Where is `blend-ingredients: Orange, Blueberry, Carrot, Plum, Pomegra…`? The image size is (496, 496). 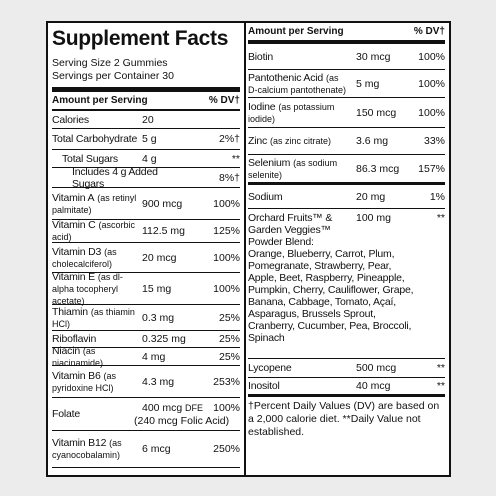 blend-ingredients: Orange, Blueberry, Carrot, Plum, Pomegra… is located at coordinates (331, 296).